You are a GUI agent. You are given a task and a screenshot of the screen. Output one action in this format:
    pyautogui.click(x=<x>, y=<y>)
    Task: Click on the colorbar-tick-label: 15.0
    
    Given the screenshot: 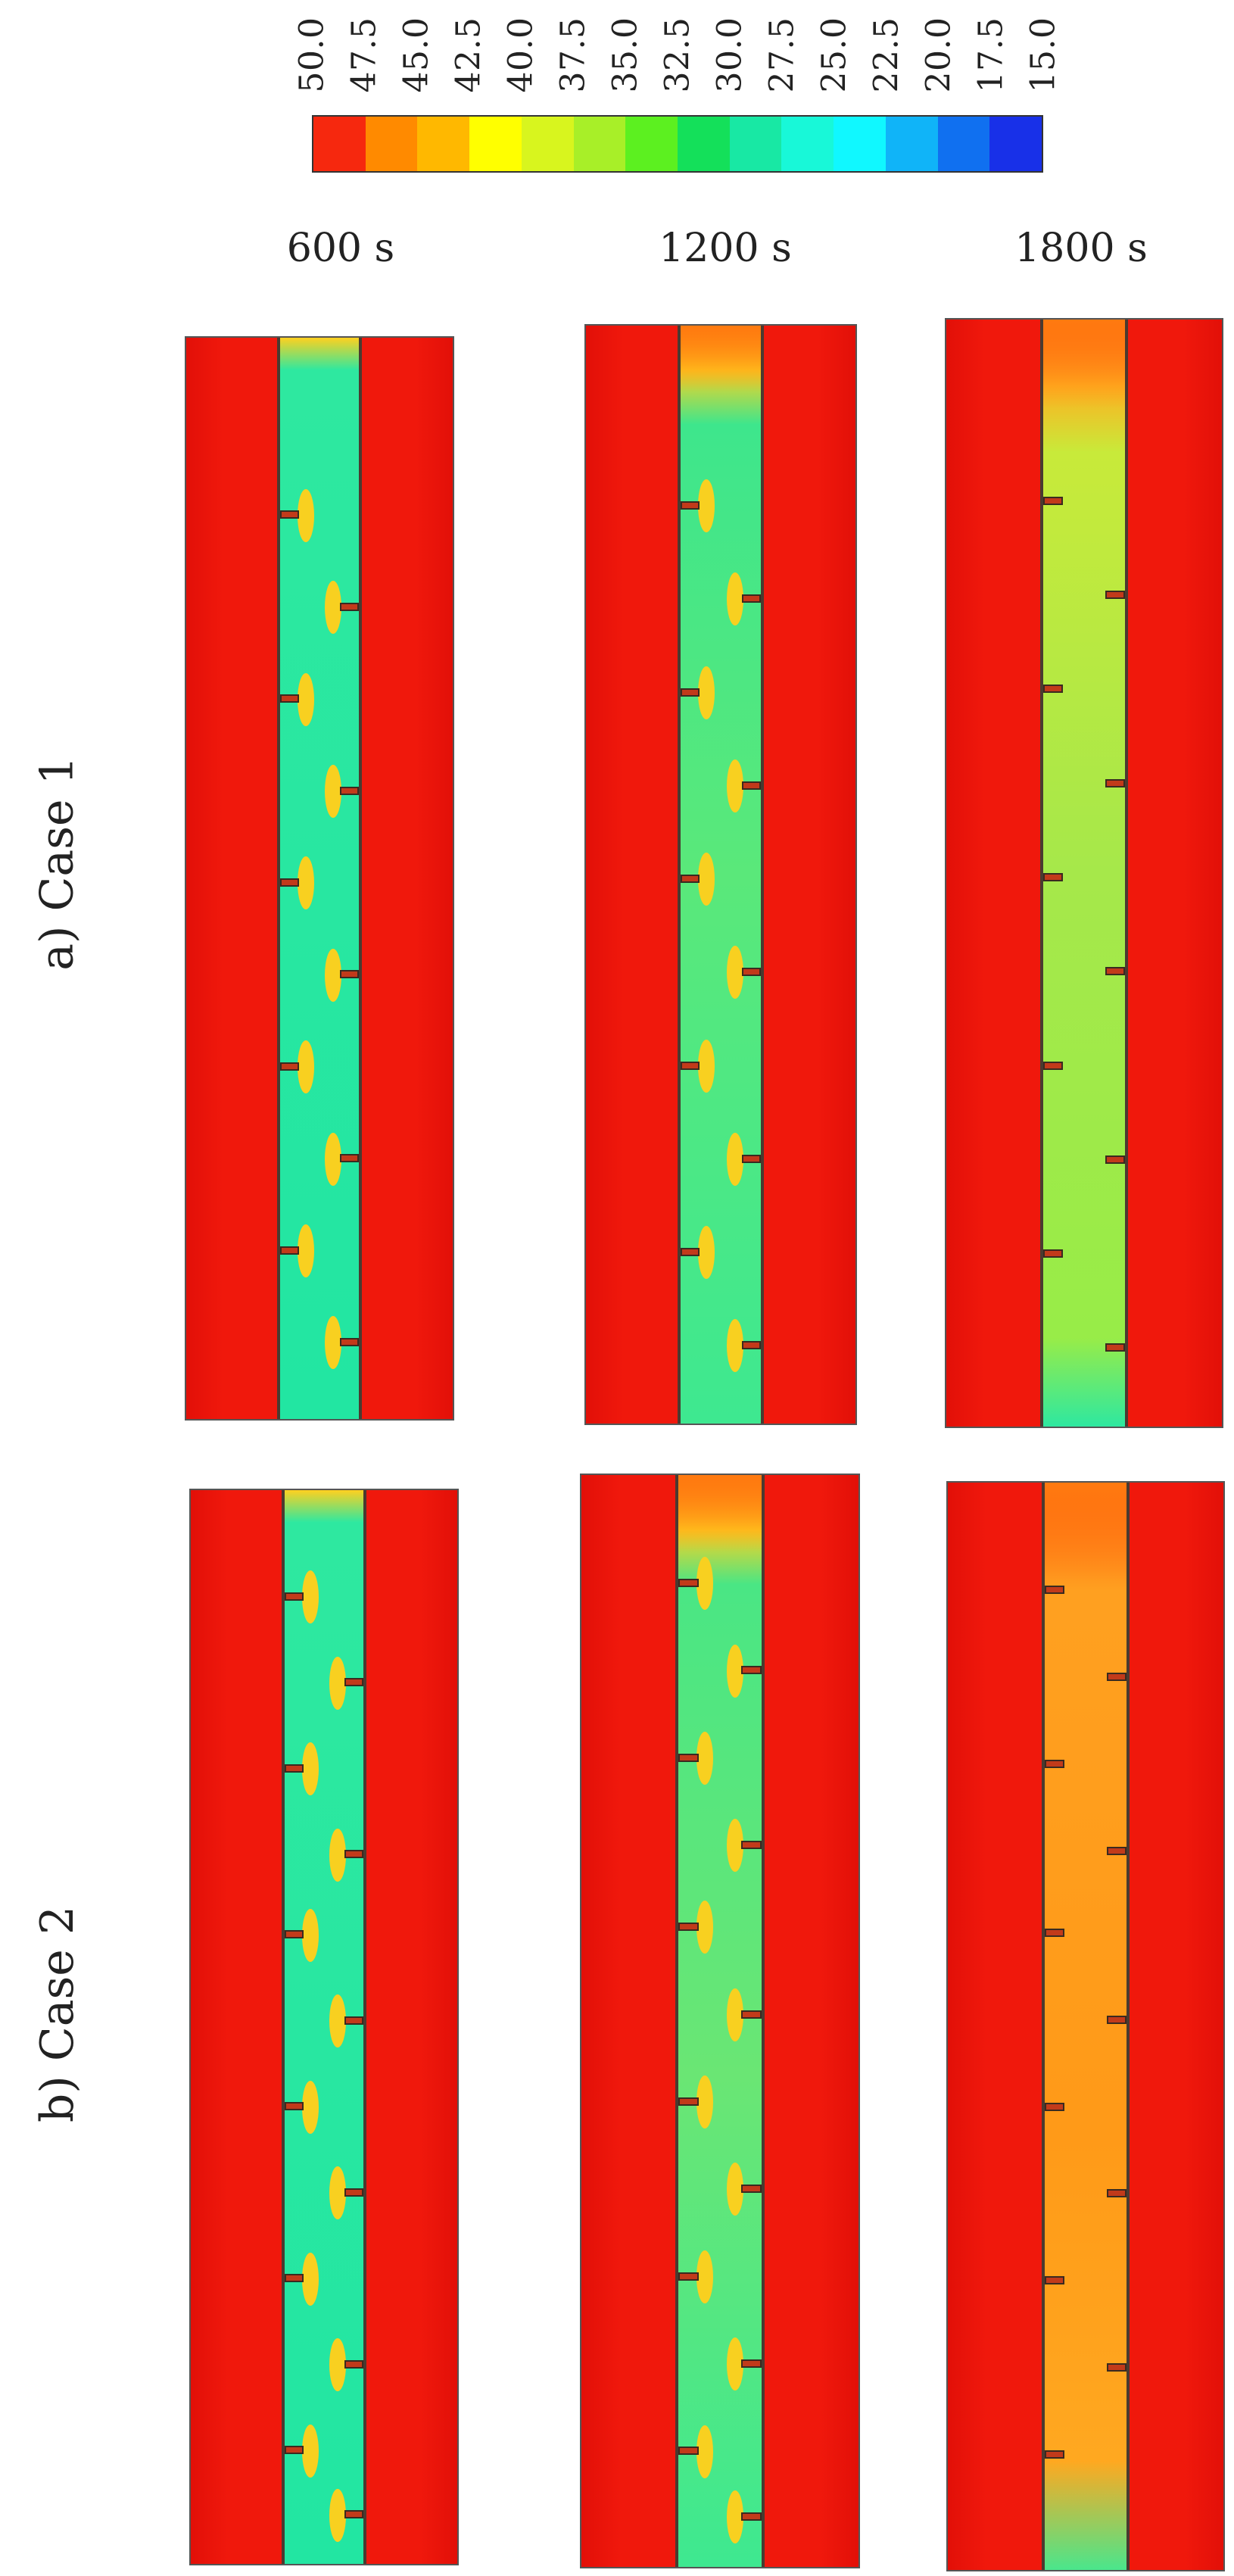 What is the action you would take?
    pyautogui.click(x=1043, y=55)
    